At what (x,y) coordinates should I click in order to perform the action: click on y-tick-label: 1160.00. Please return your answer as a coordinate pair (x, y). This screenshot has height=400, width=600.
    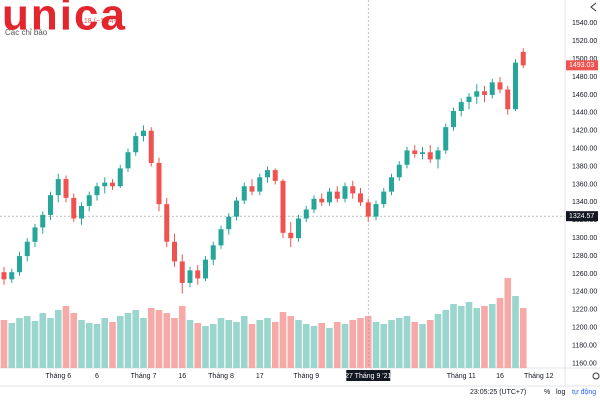
    Looking at the image, I should click on (584, 363).